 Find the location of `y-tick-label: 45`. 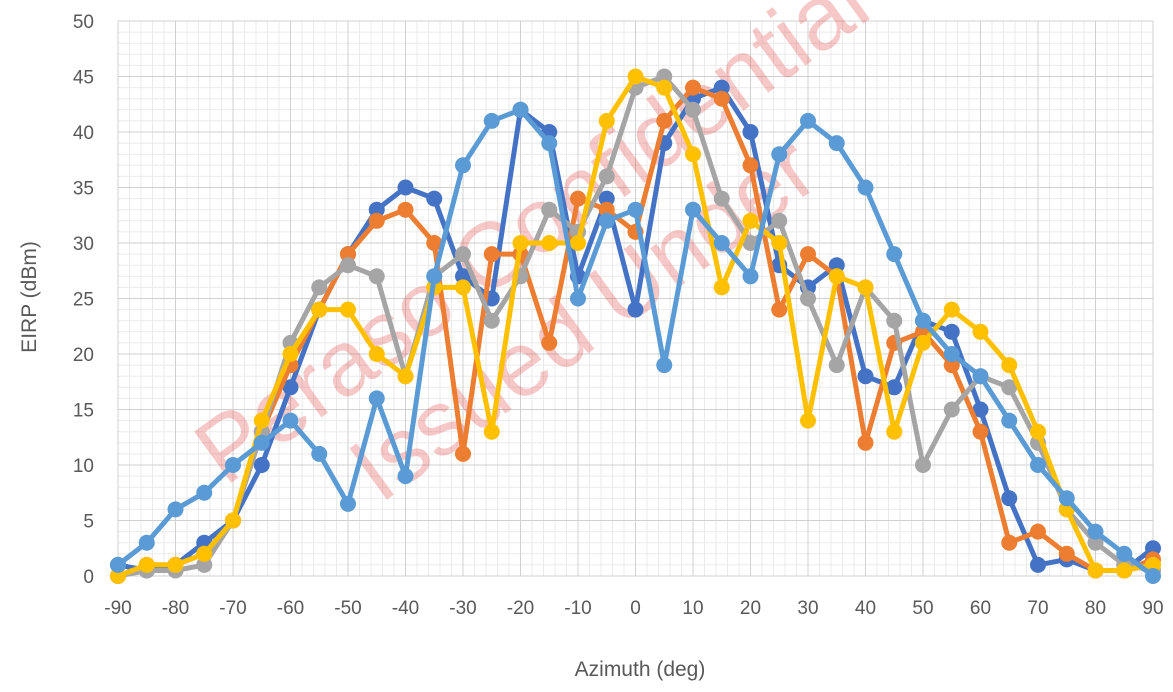

y-tick-label: 45 is located at coordinates (83, 78).